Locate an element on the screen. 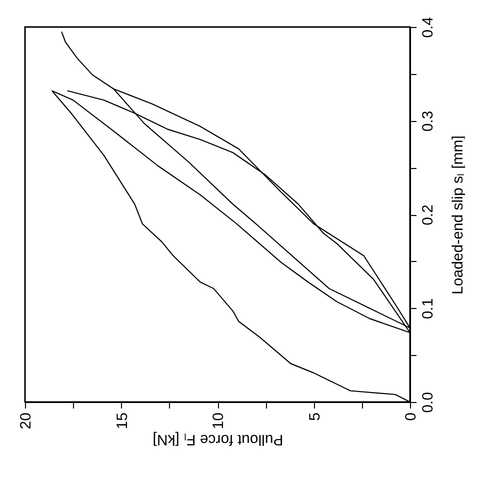 The height and width of the screenshot is (479, 486). y-tick-label: 0.2 is located at coordinates (428, 215).